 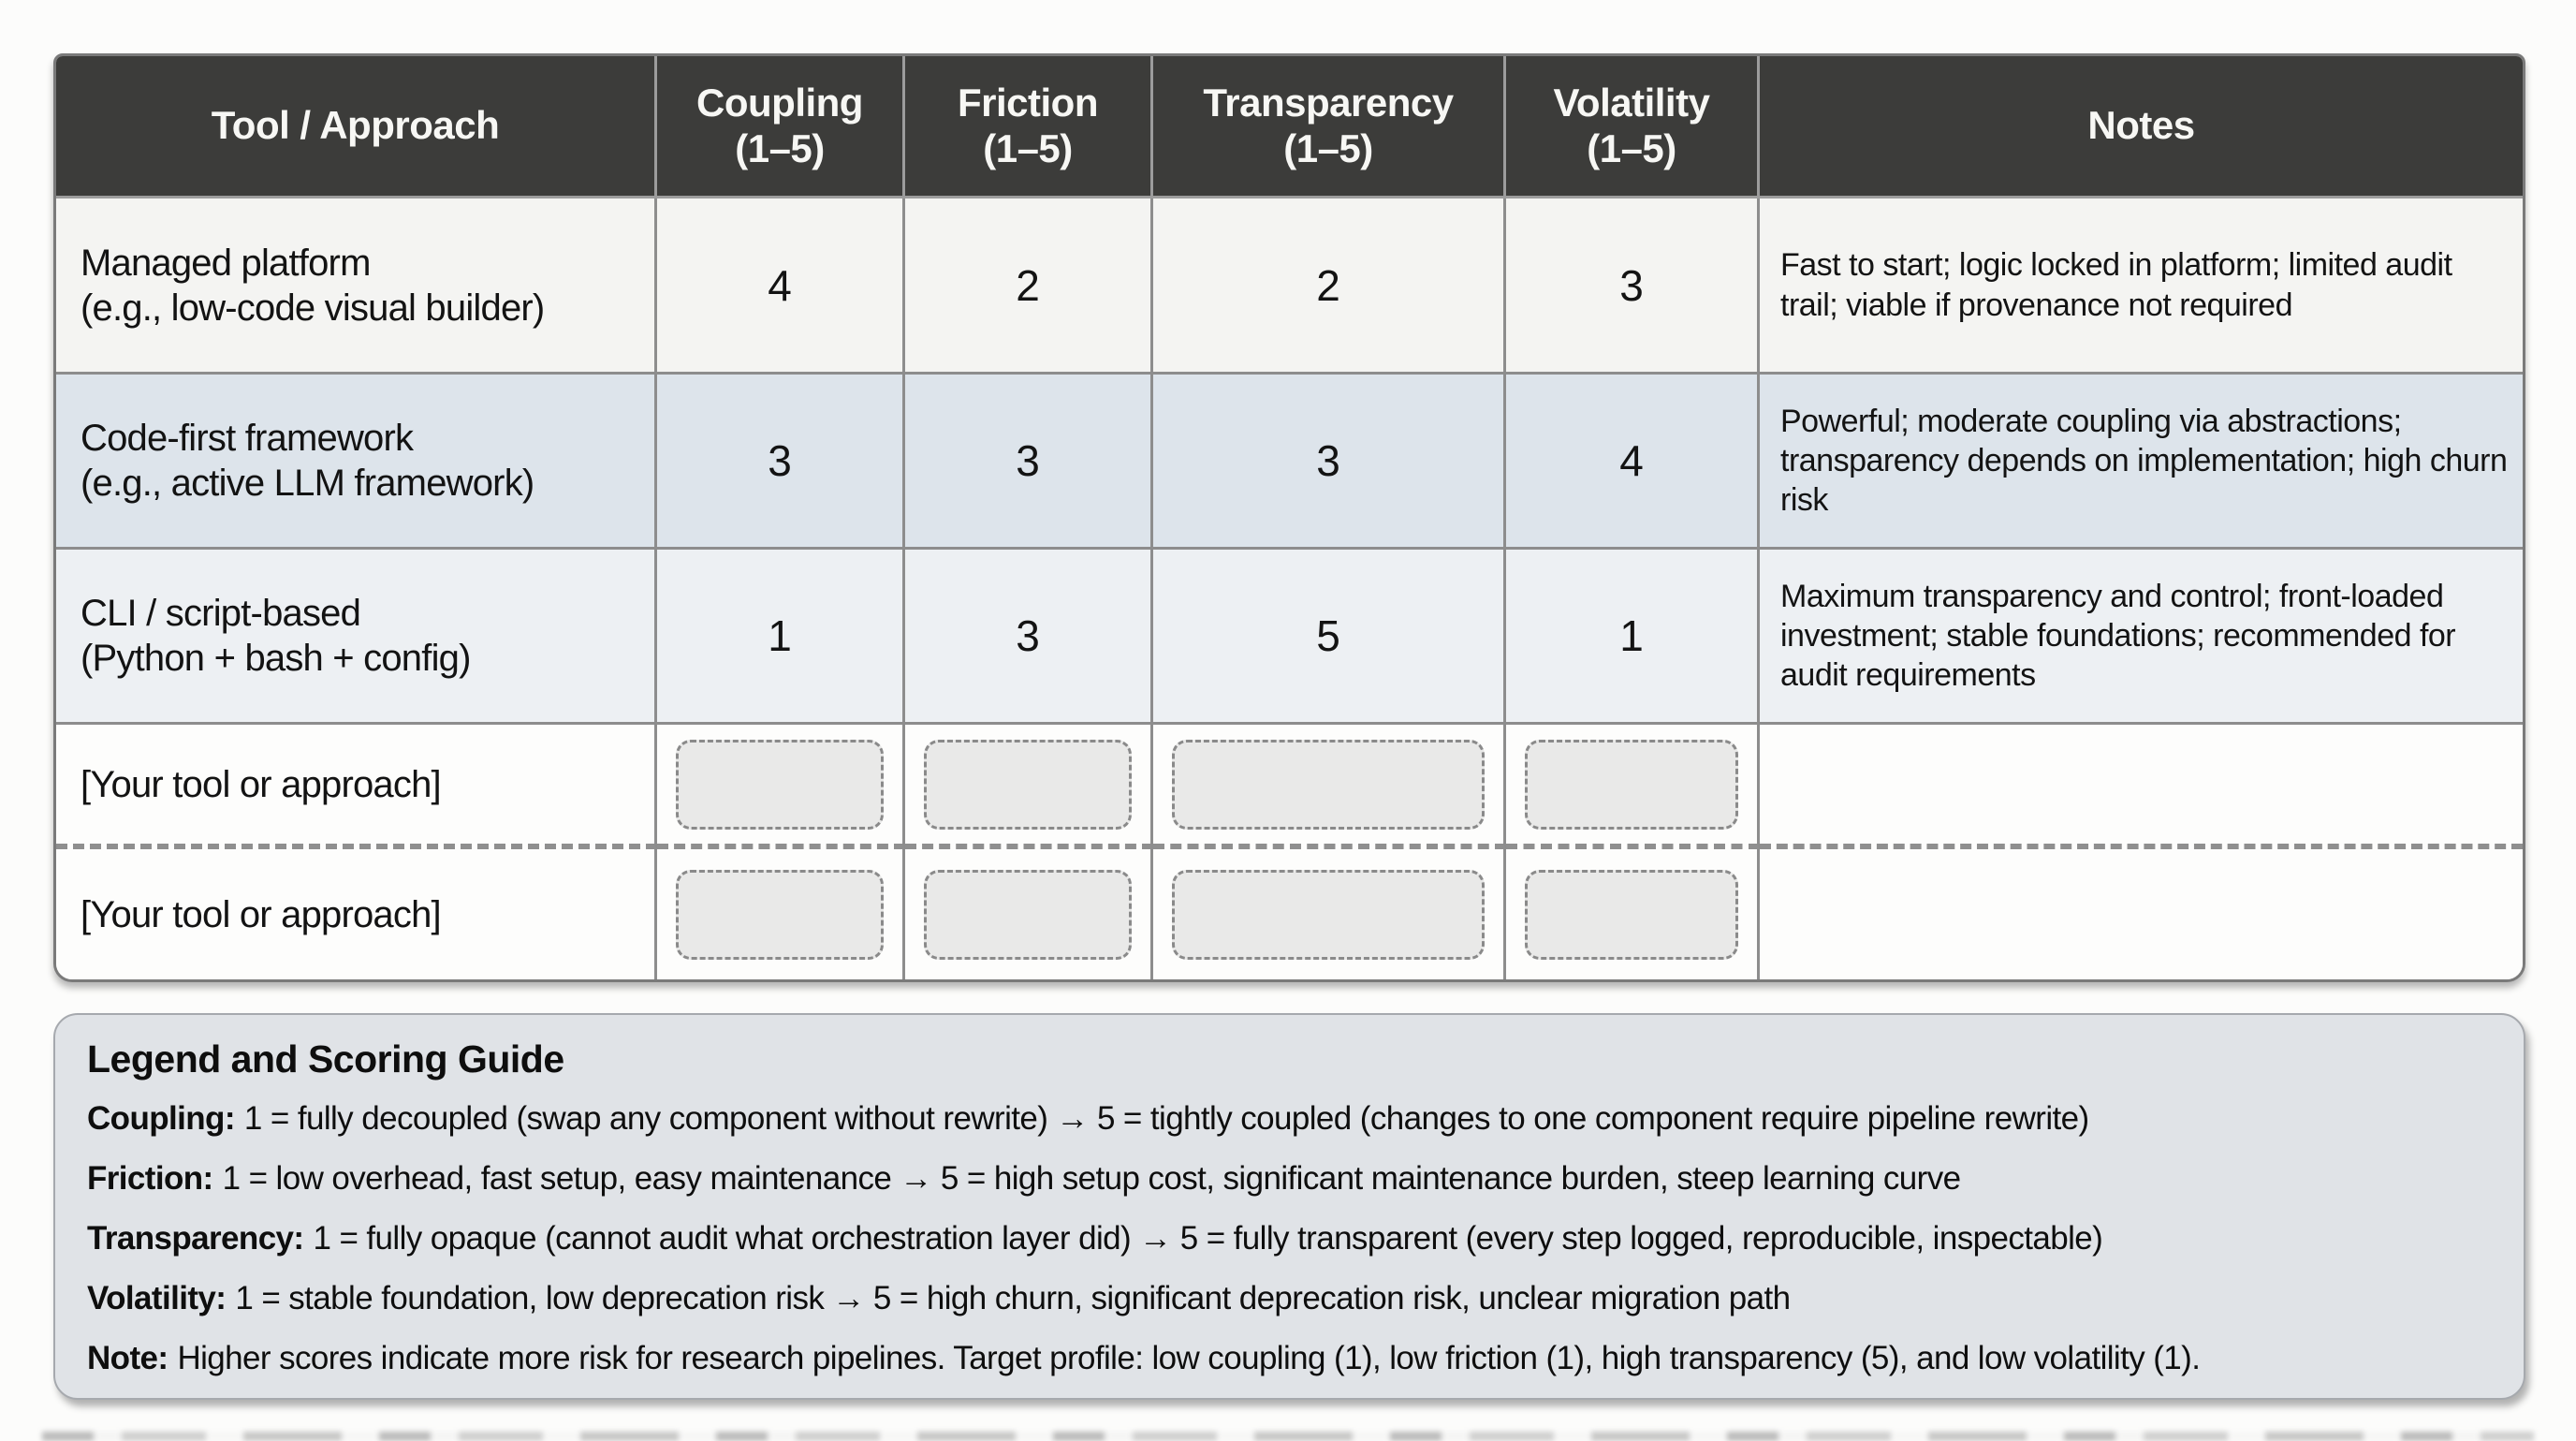 What do you see at coordinates (781, 637) in the screenshot?
I see `score-cell-coupling: 1` at bounding box center [781, 637].